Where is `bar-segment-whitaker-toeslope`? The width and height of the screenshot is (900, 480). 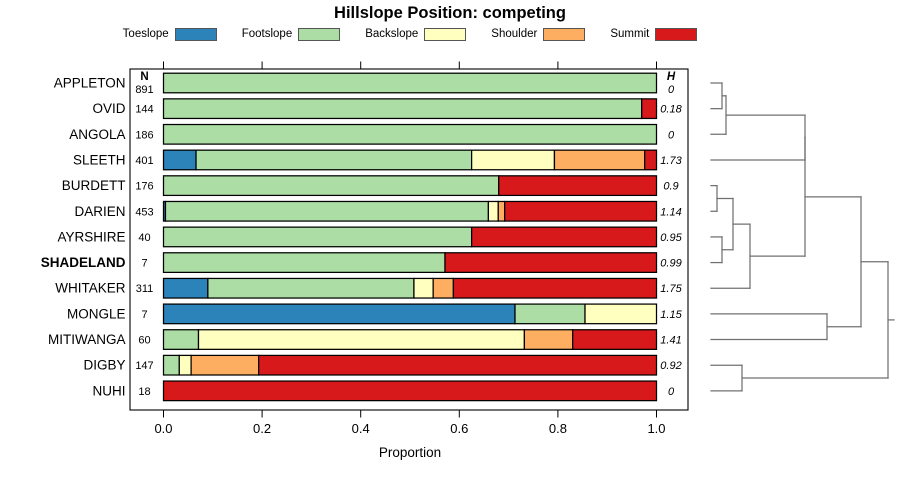
bar-segment-whitaker-toeslope is located at coordinates (185, 288).